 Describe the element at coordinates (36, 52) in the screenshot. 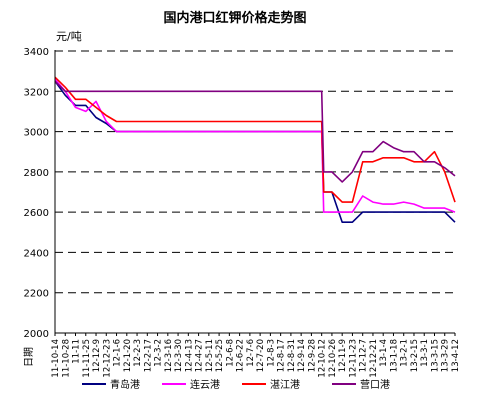

I see `y-tick-label: 3400` at that location.